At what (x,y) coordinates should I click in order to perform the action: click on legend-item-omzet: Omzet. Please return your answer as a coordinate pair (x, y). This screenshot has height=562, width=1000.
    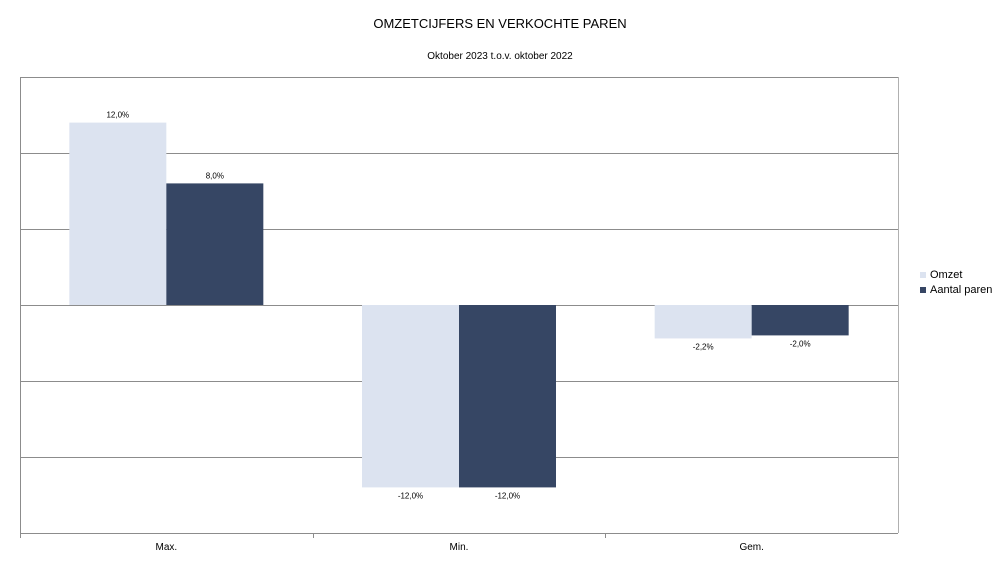
    Looking at the image, I should click on (956, 275).